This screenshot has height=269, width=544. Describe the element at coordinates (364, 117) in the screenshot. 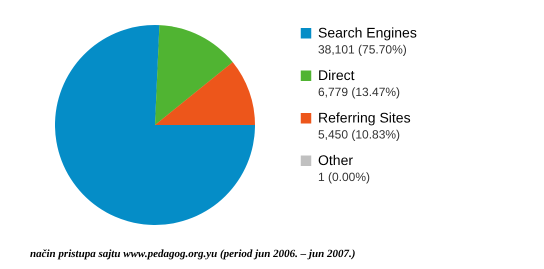

I see `legend-label: Referring Sites` at that location.